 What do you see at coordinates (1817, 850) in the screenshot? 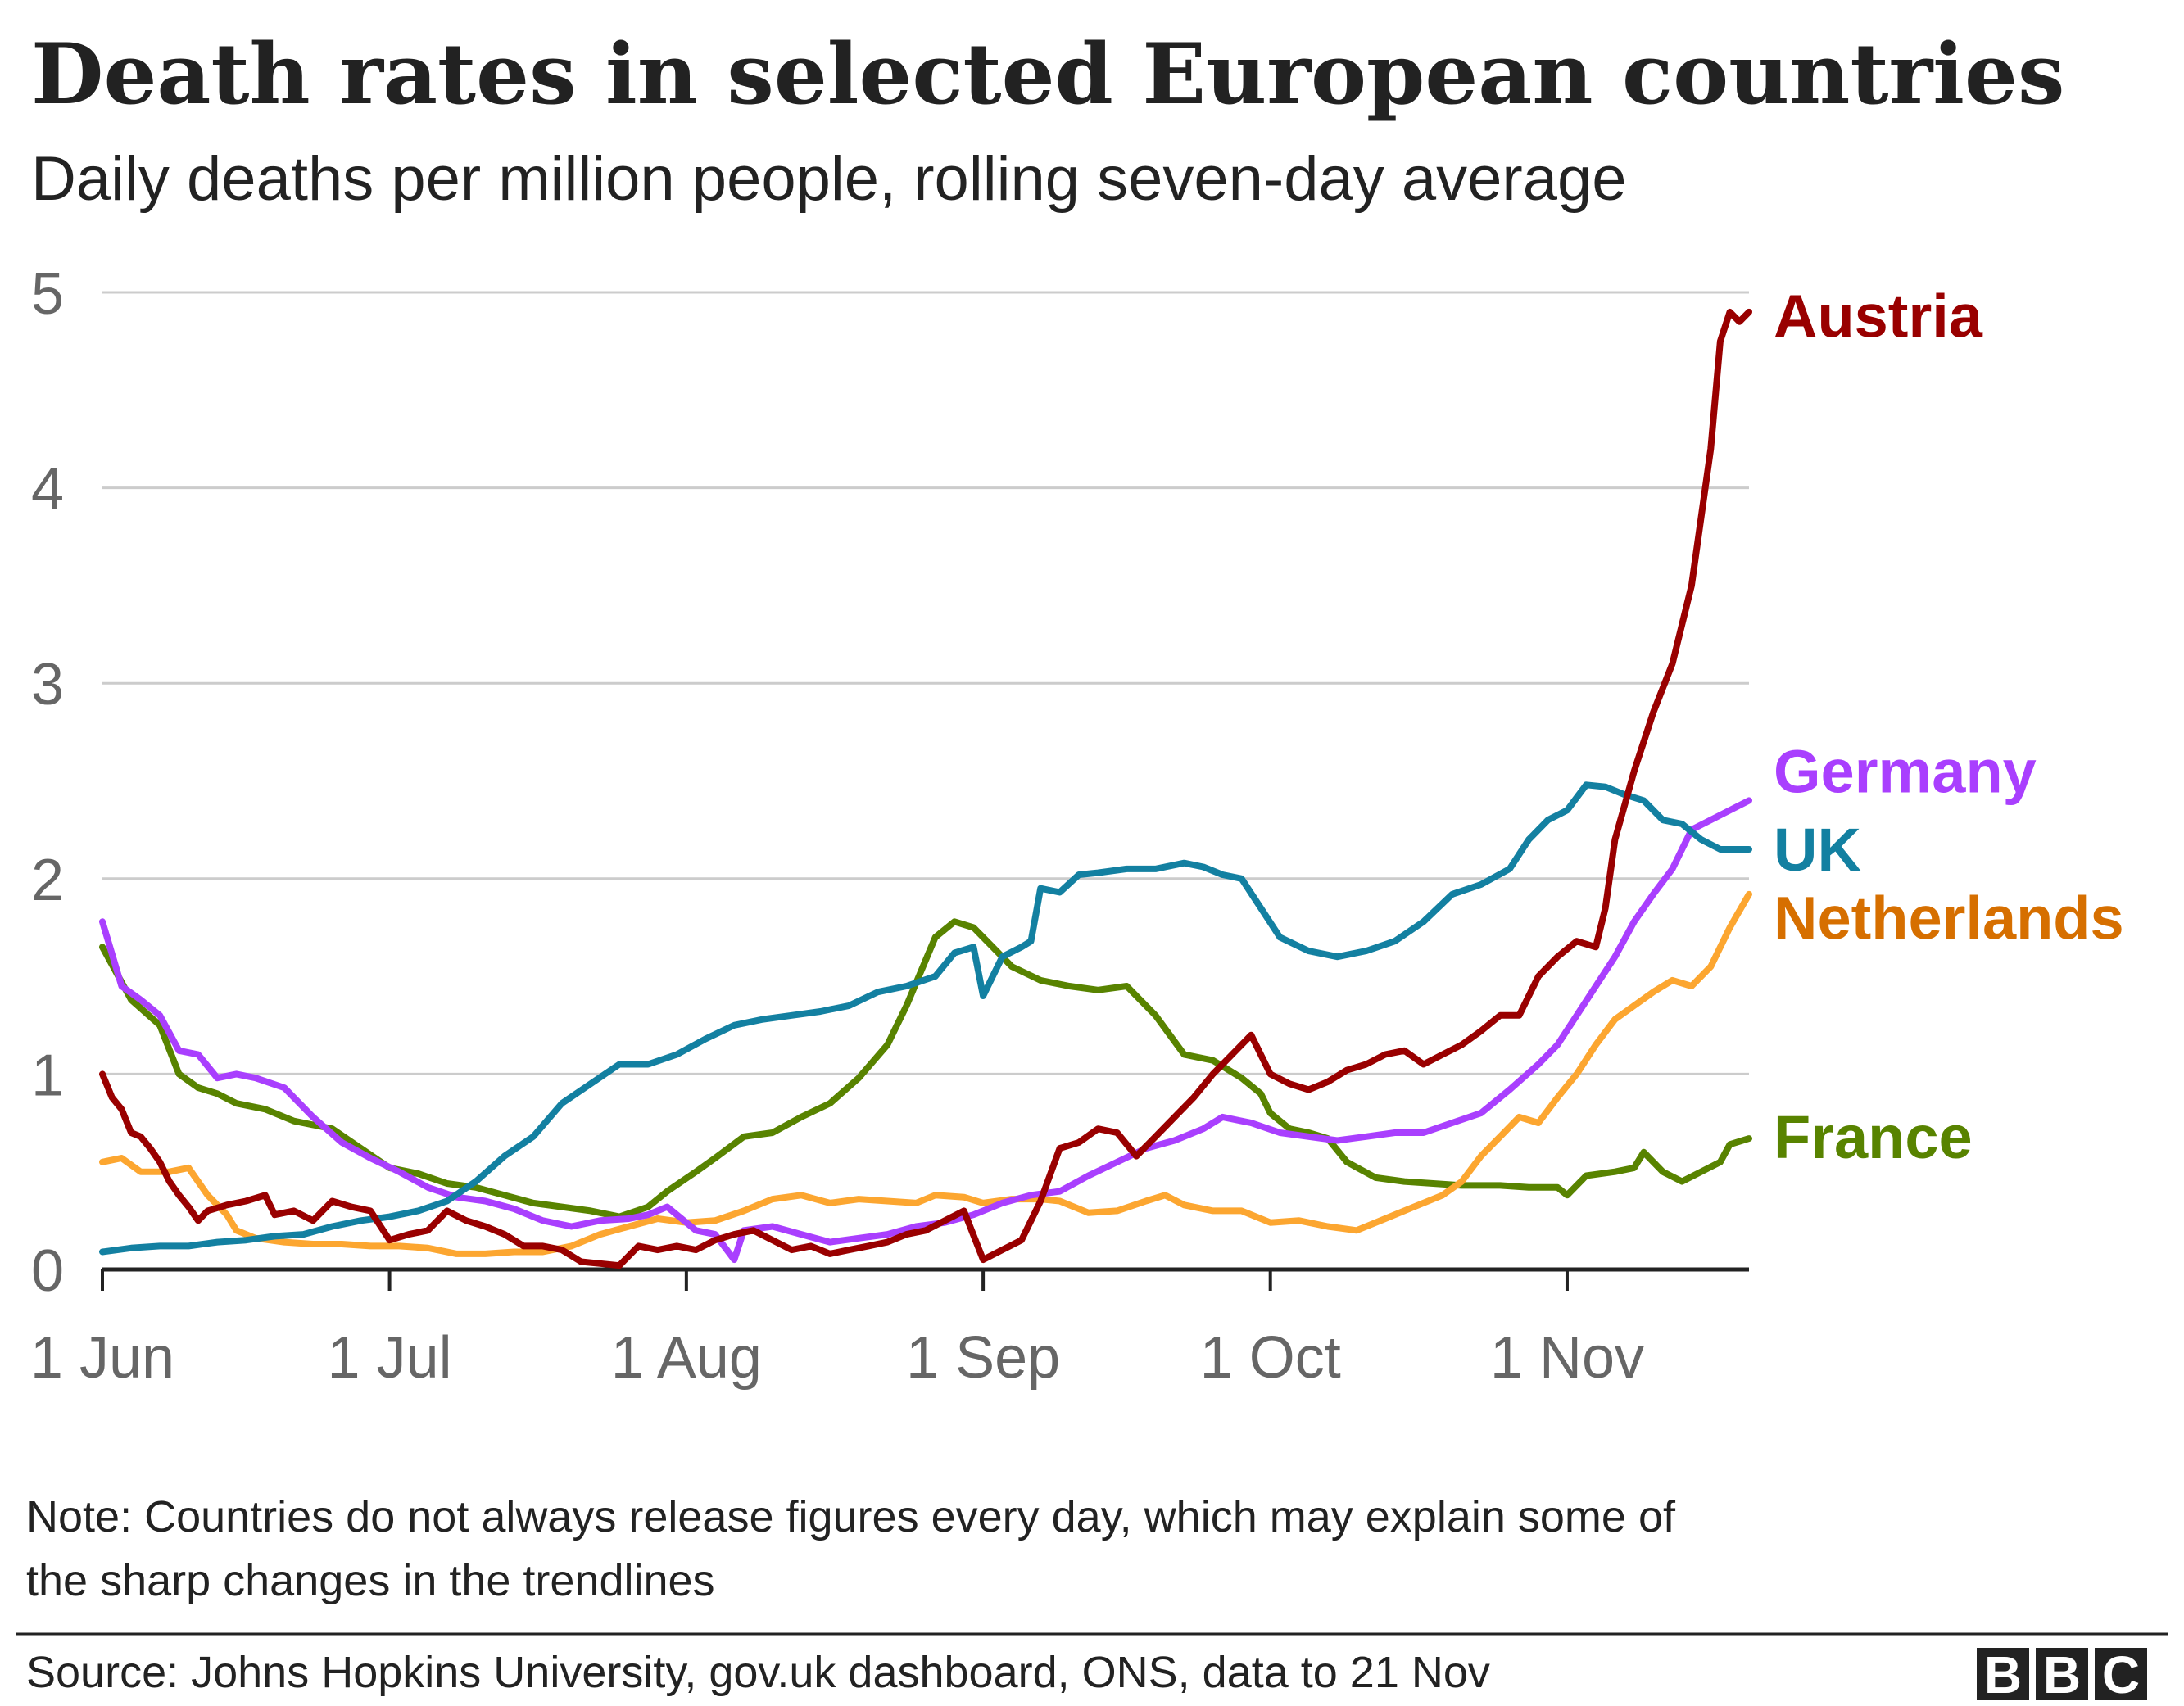
I see `series-label-uk: UK` at bounding box center [1817, 850].